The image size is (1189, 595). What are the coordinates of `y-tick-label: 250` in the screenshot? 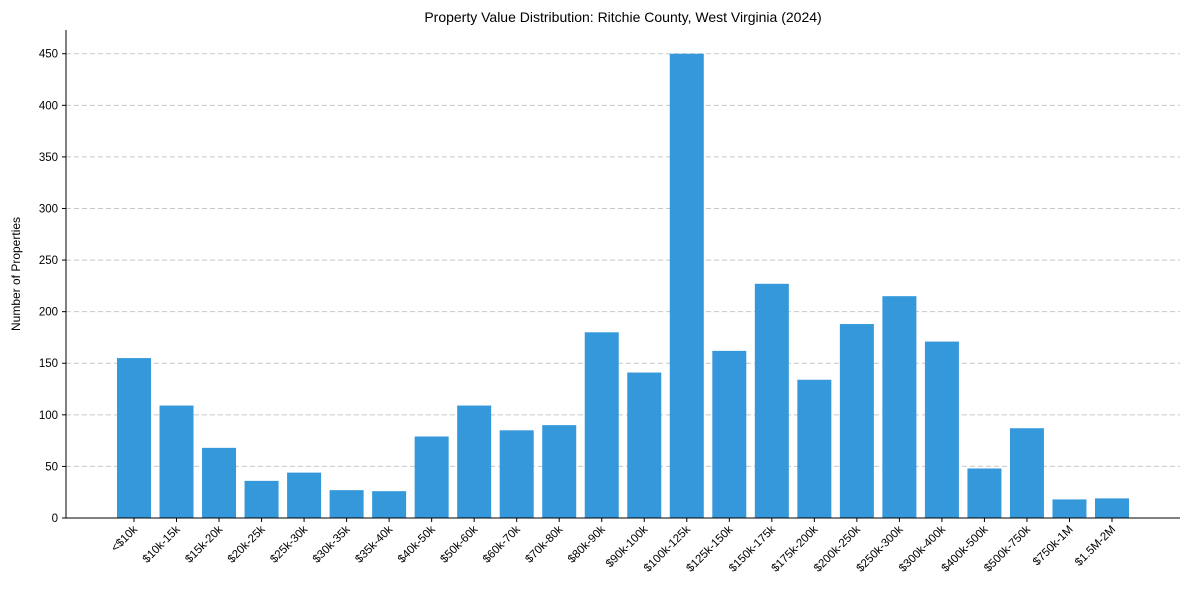 It's located at (48, 261).